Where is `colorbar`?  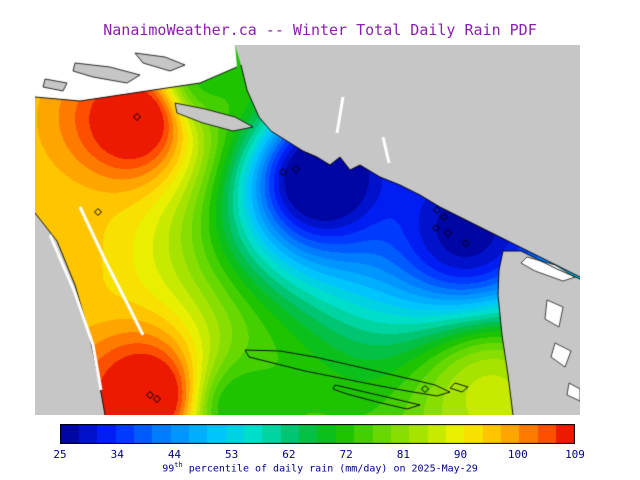
colorbar is located at coordinates (317, 434).